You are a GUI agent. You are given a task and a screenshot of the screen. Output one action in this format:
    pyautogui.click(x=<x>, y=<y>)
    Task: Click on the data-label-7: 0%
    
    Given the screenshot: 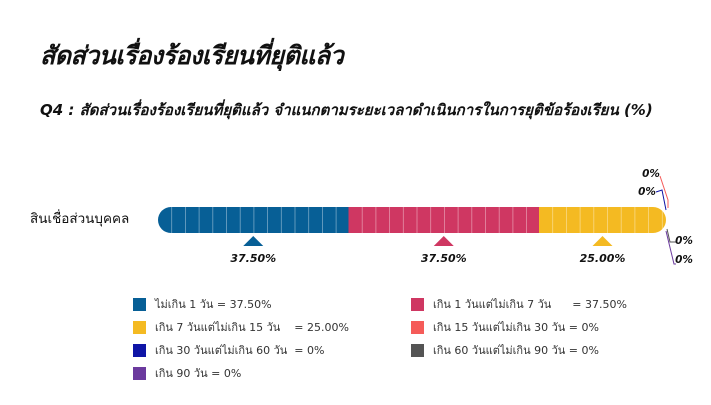 What is the action you would take?
    pyautogui.click(x=684, y=260)
    